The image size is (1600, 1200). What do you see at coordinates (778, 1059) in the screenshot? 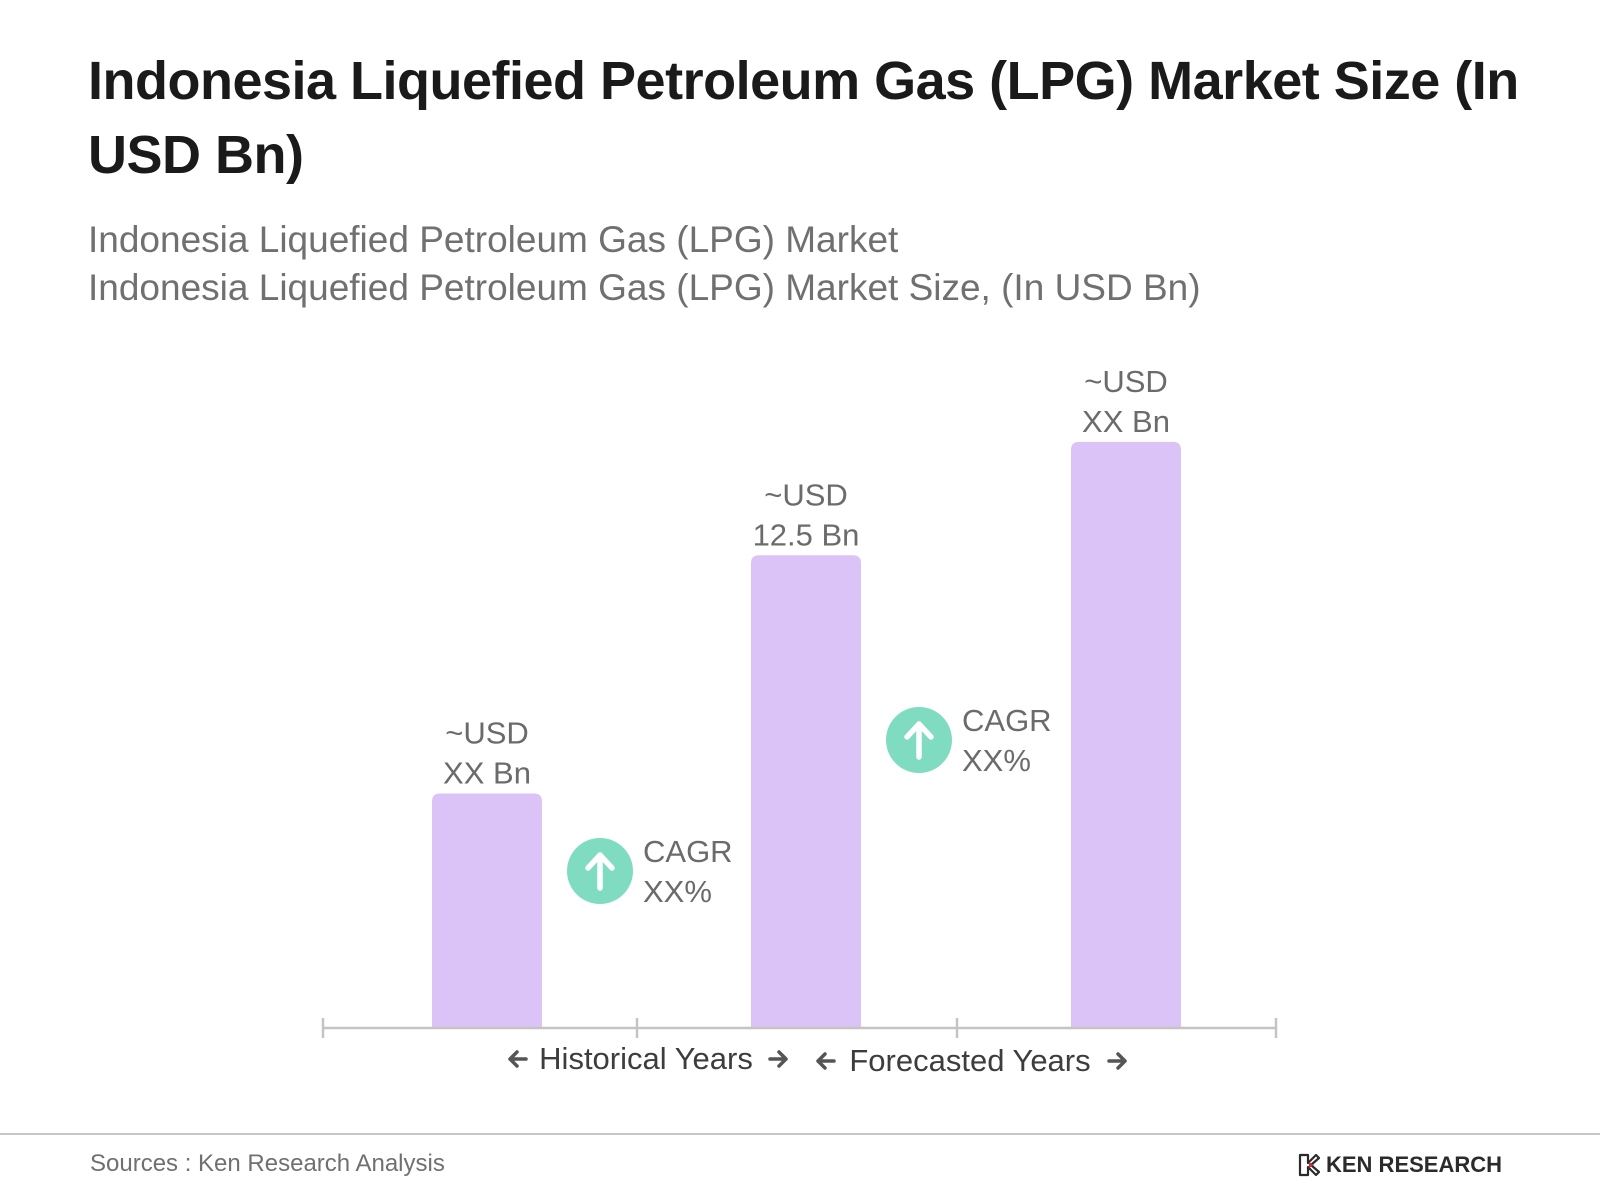
I see `period-1-arrow-right-icon` at bounding box center [778, 1059].